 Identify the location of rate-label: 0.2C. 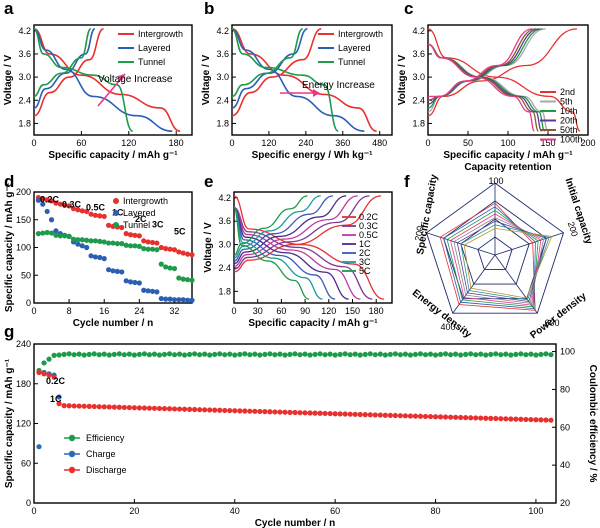
(56, 381).